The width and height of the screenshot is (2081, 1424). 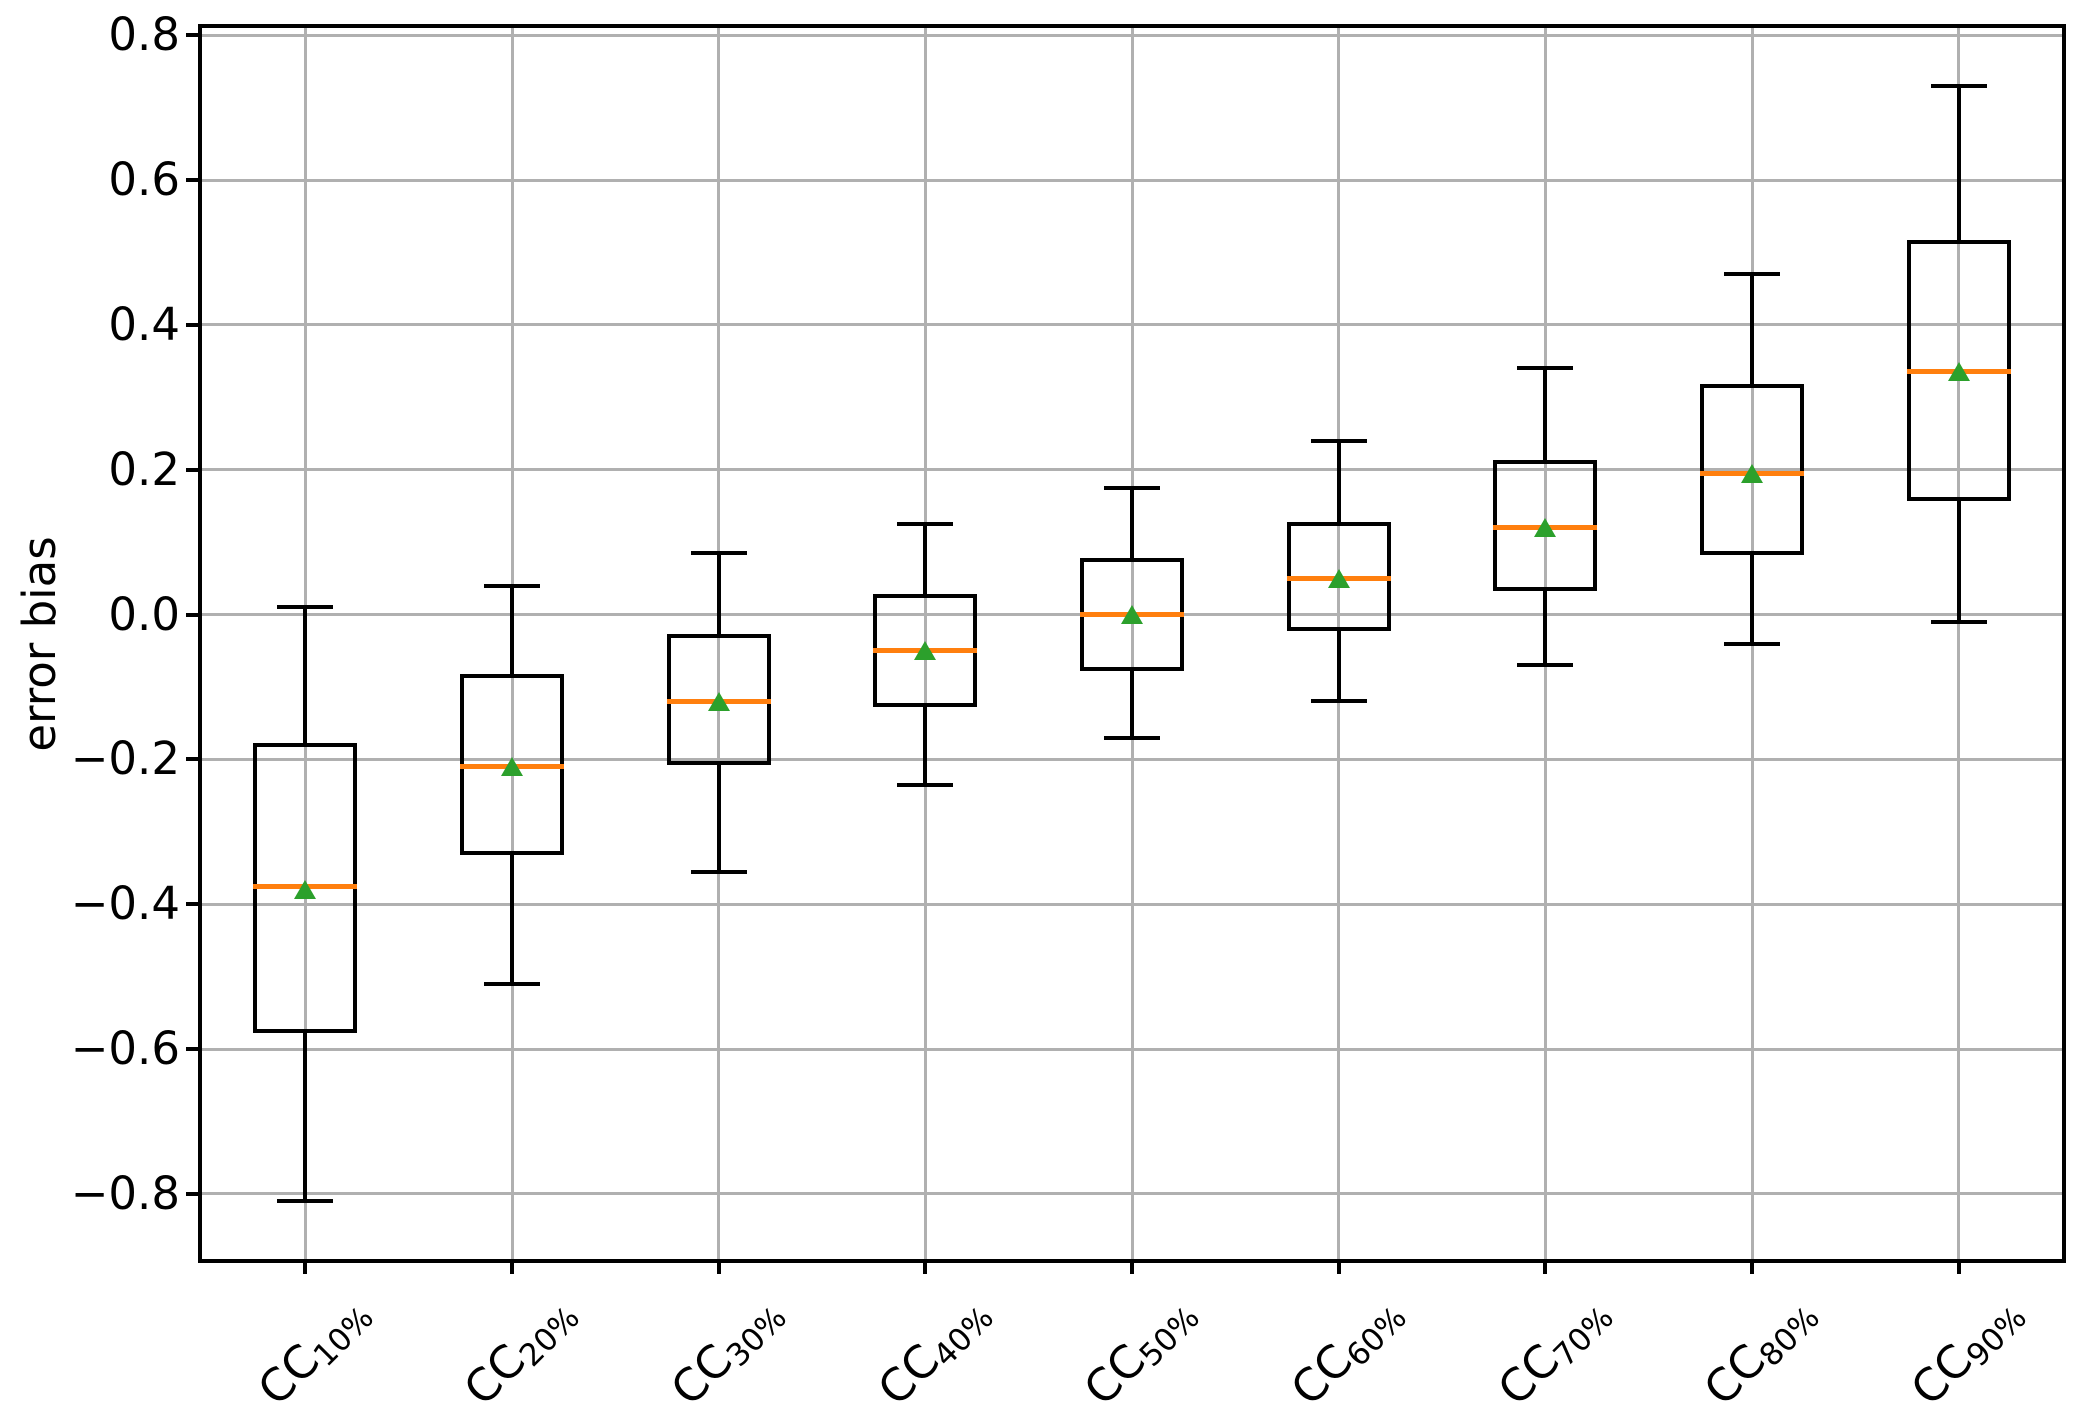 What do you see at coordinates (144, 469) in the screenshot?
I see `y-tick-label: 0.2` at bounding box center [144, 469].